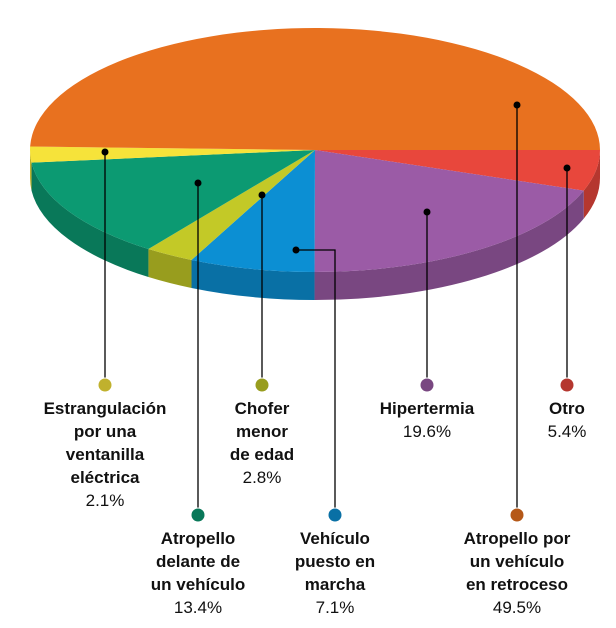 The width and height of the screenshot is (616, 628). What do you see at coordinates (198, 607) in the screenshot?
I see `value-label: 13.4%` at bounding box center [198, 607].